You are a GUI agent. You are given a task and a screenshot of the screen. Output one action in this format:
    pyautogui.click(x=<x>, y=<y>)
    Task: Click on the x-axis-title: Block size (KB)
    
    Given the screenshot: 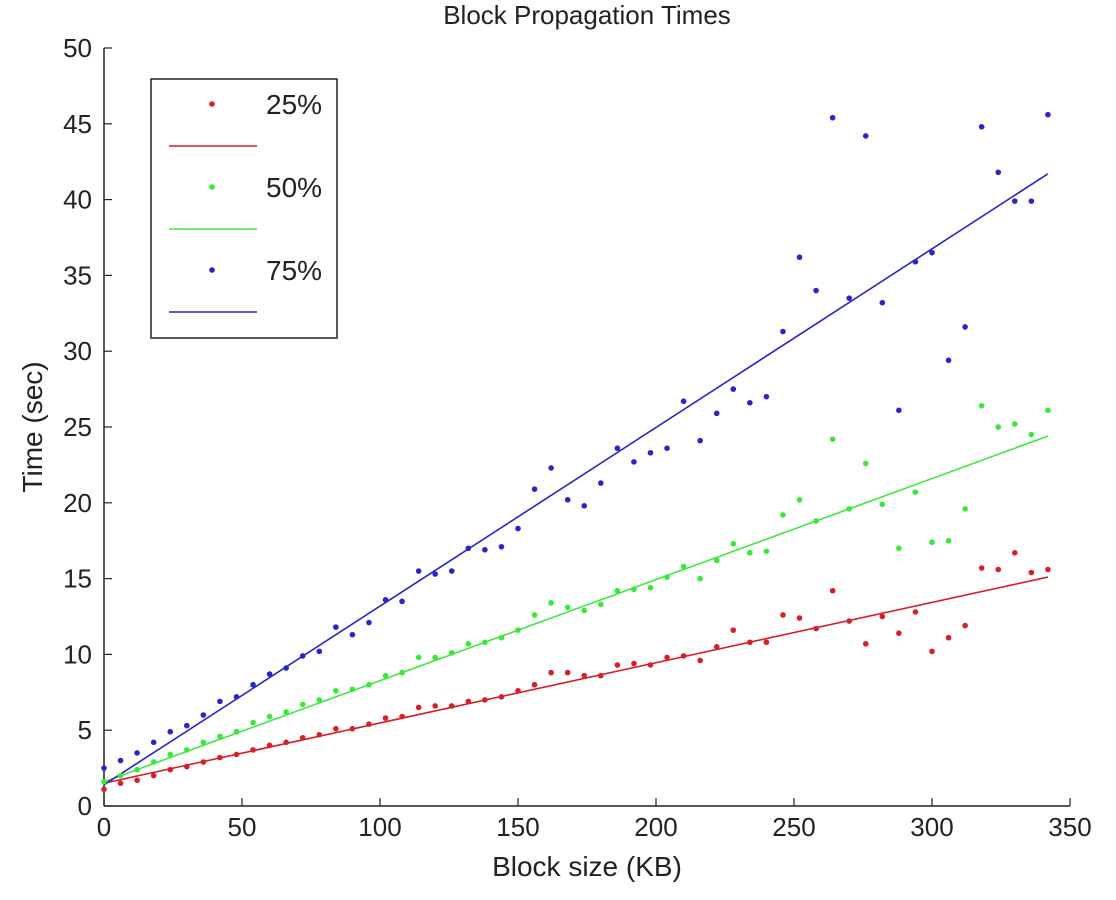 What is the action you would take?
    pyautogui.click(x=587, y=866)
    